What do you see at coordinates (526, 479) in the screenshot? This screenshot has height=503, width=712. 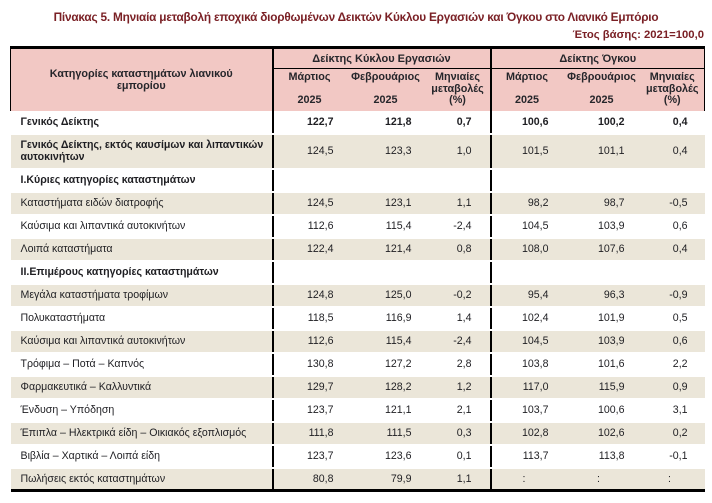 I see `cell-volume-march: :` at bounding box center [526, 479].